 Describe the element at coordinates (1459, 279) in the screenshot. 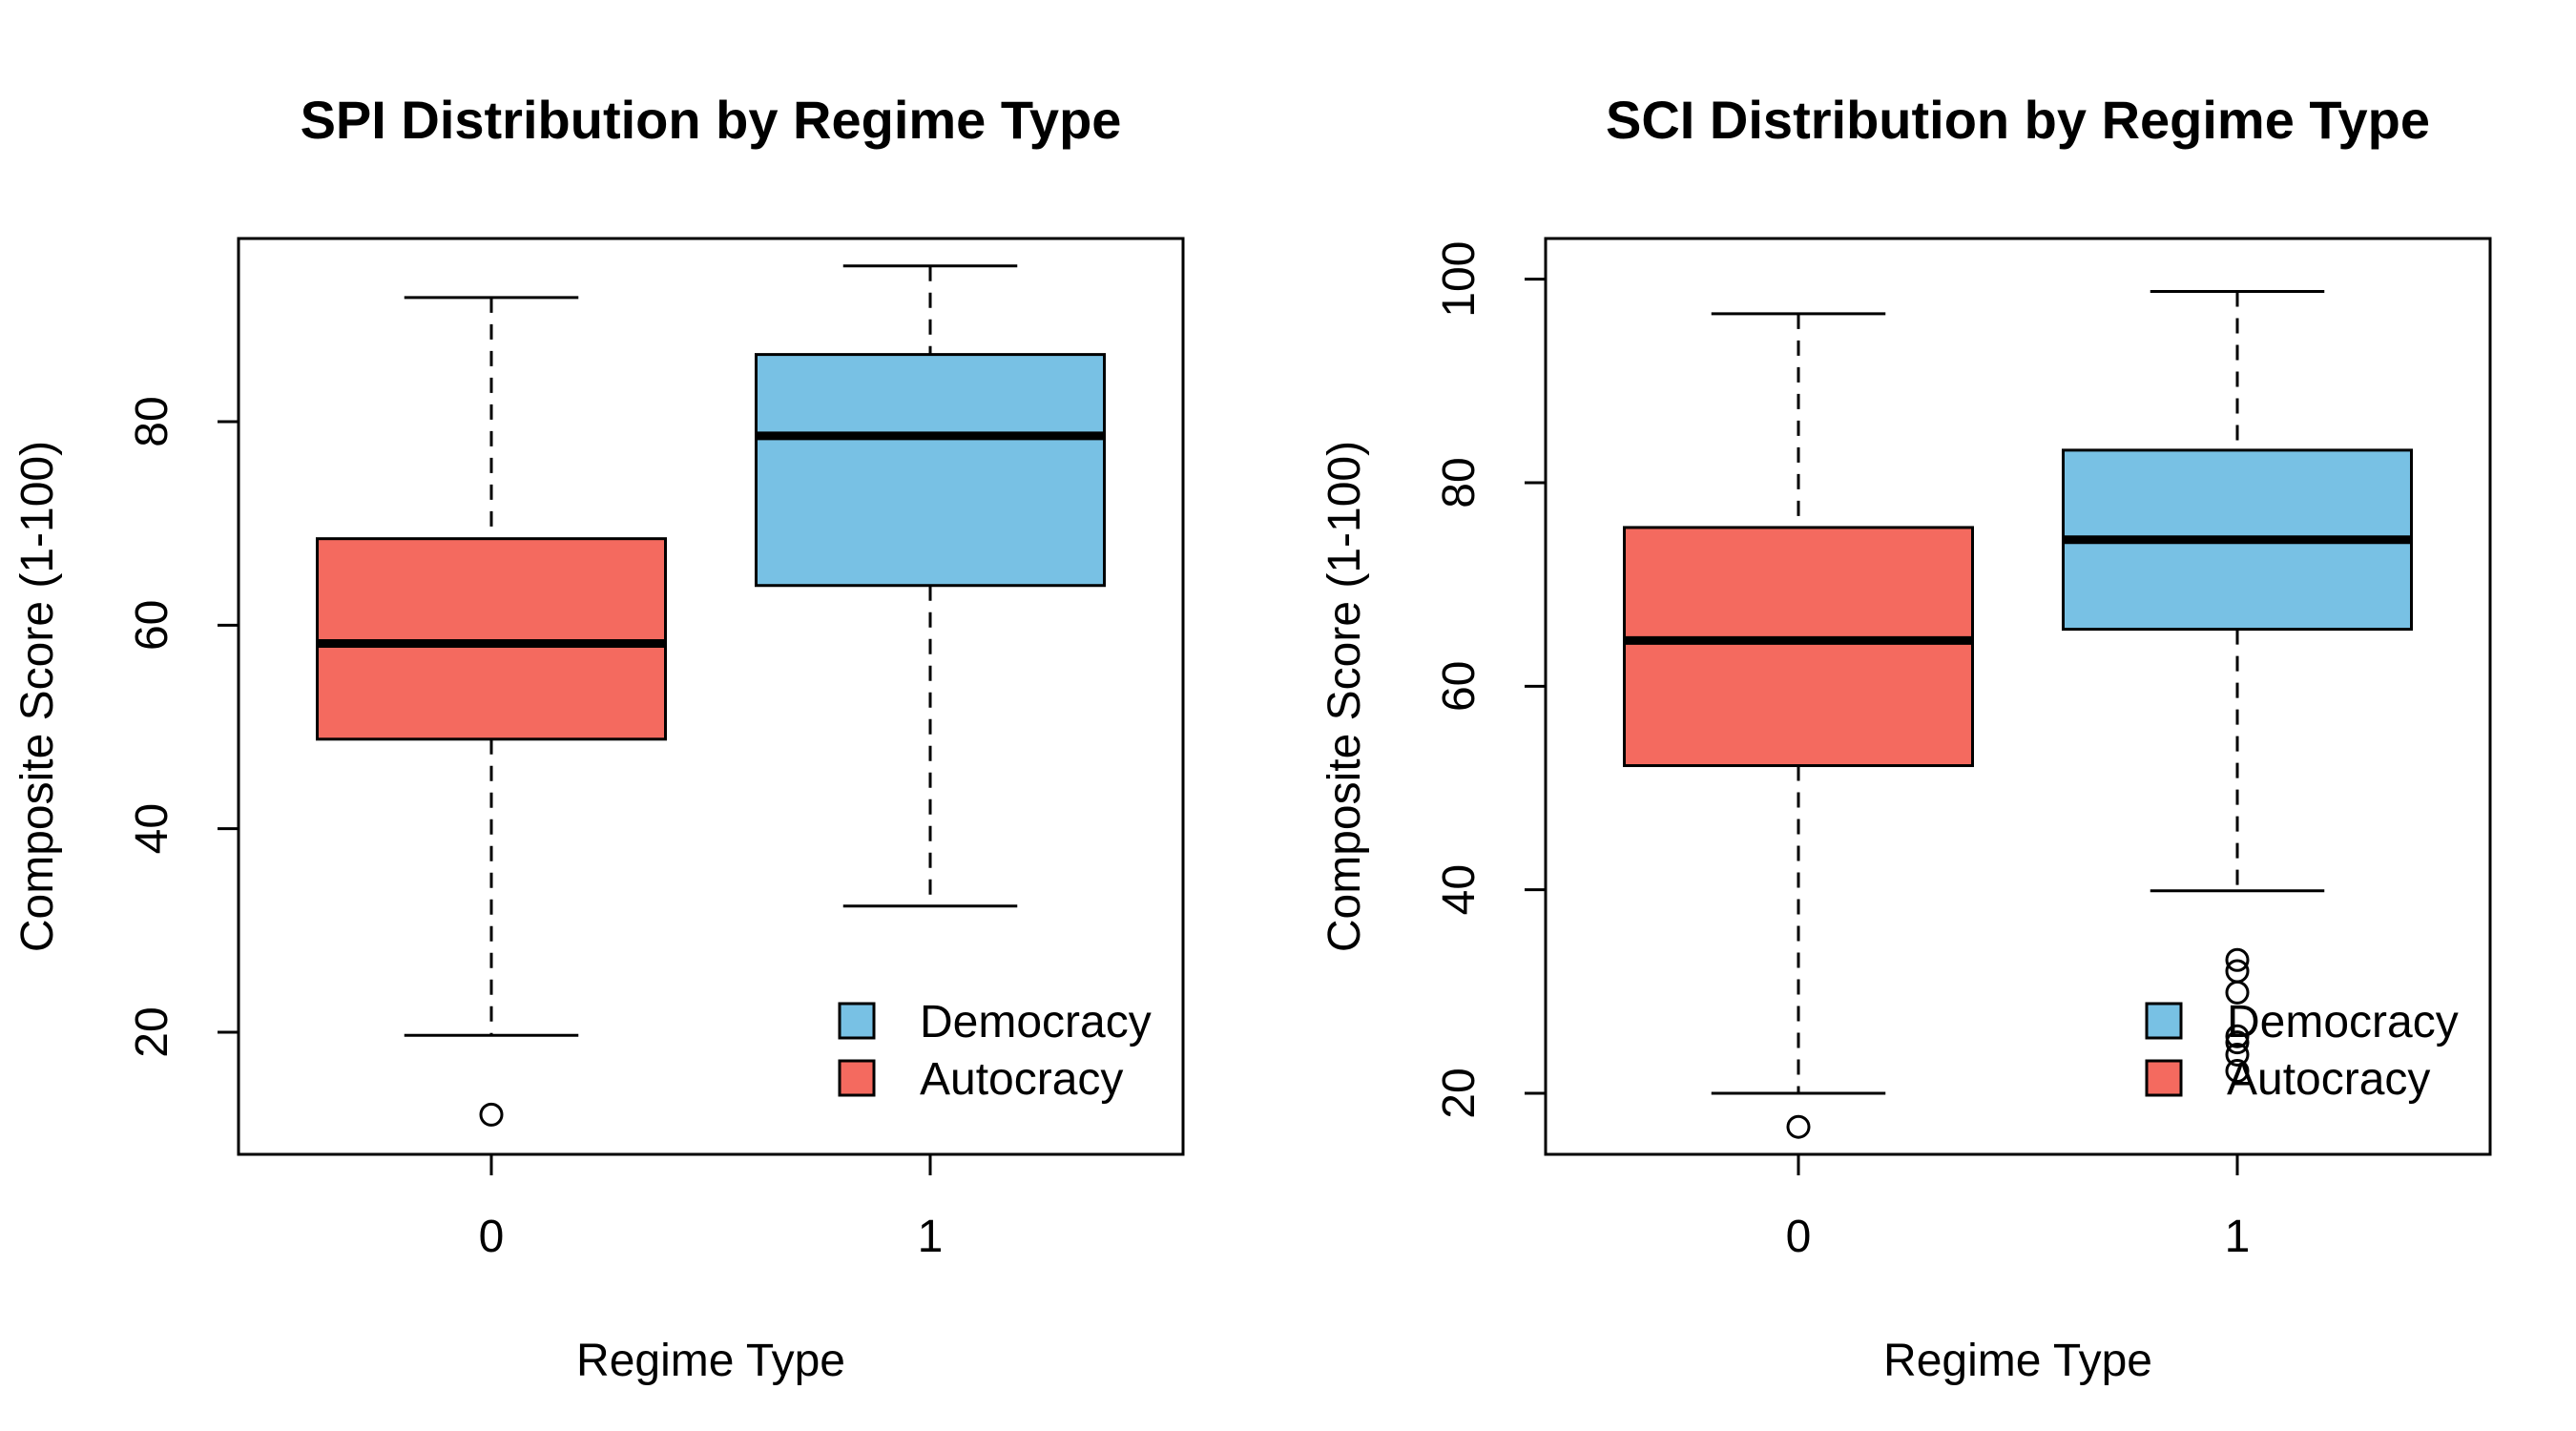

I see `y-tick-label: 100` at that location.